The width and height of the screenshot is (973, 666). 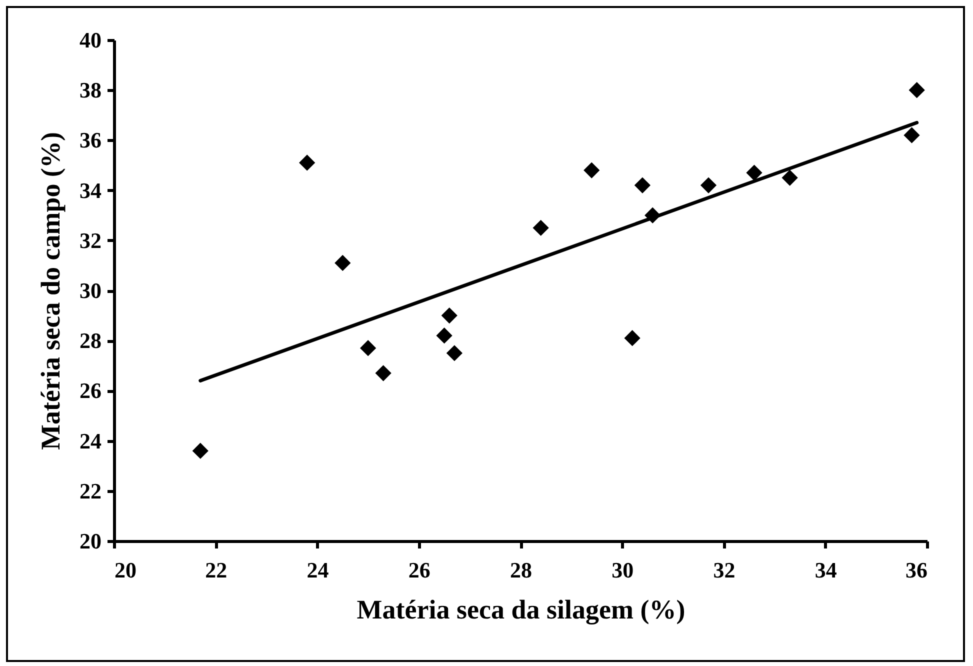 What do you see at coordinates (125, 570) in the screenshot?
I see `x-tick-label: 20` at bounding box center [125, 570].